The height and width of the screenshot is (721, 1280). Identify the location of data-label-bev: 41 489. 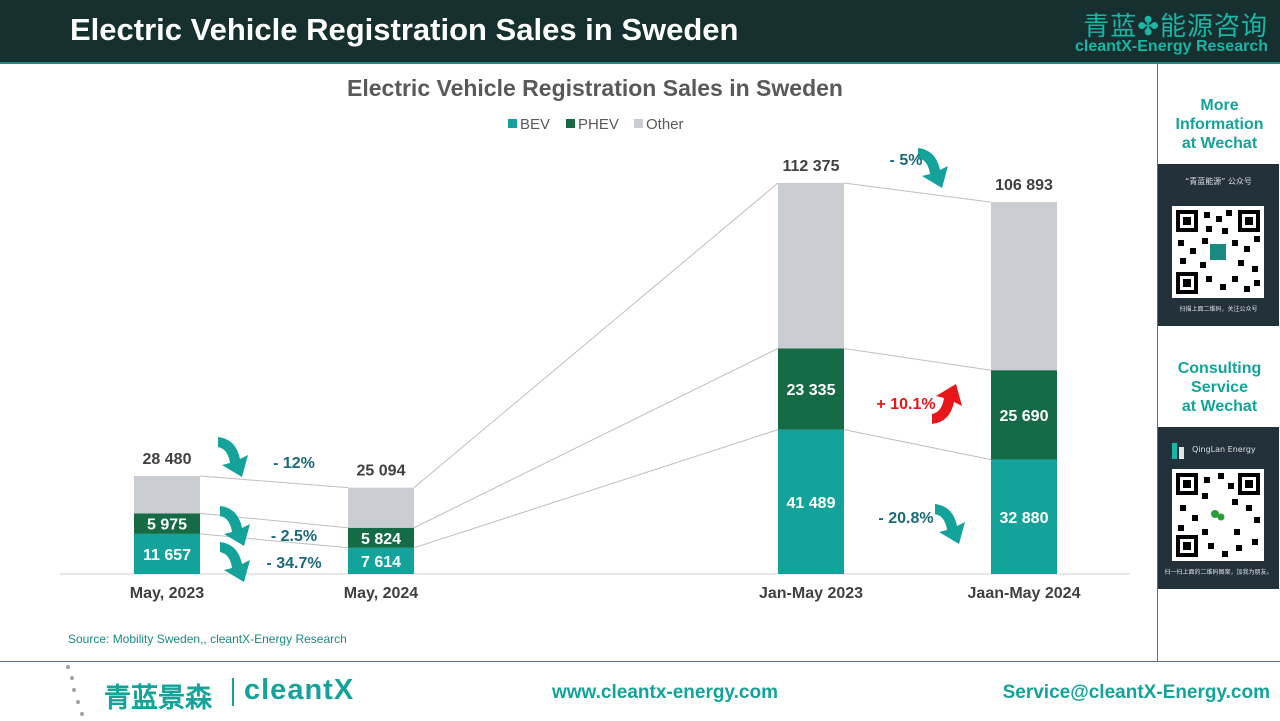
(811, 503).